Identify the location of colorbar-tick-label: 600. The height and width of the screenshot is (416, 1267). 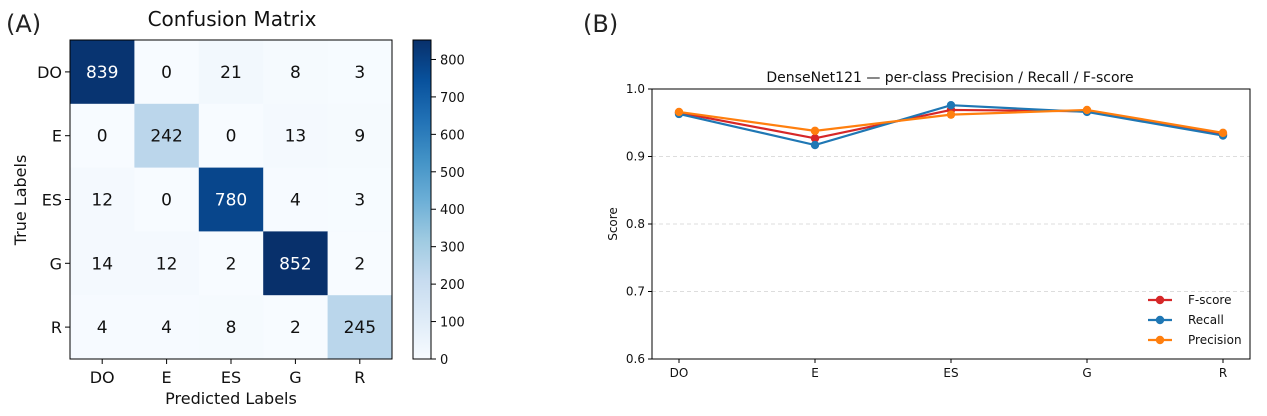
(452, 135).